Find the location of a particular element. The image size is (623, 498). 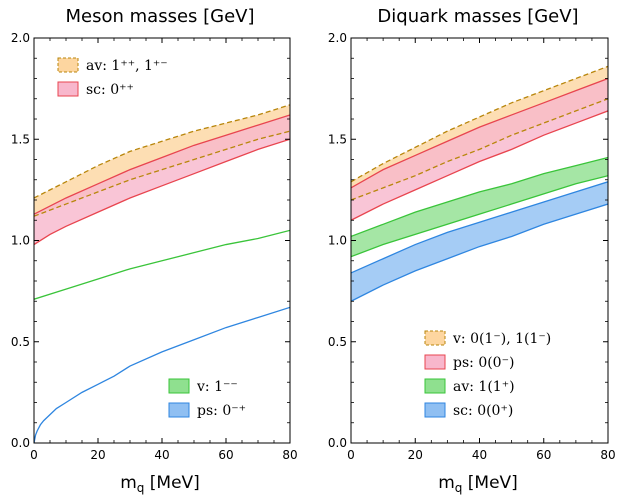

meson-y-tick-label: 0.5 is located at coordinates (20, 342).